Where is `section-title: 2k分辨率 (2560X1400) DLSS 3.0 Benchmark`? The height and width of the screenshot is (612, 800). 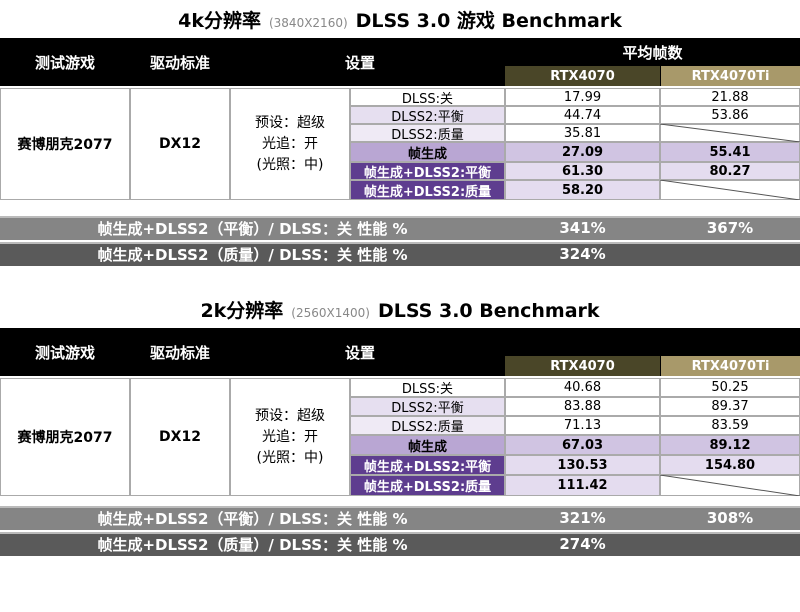
section-title: 2k分辨率 (2560X1400) DLSS 3.0 Benchmark is located at coordinates (400, 307).